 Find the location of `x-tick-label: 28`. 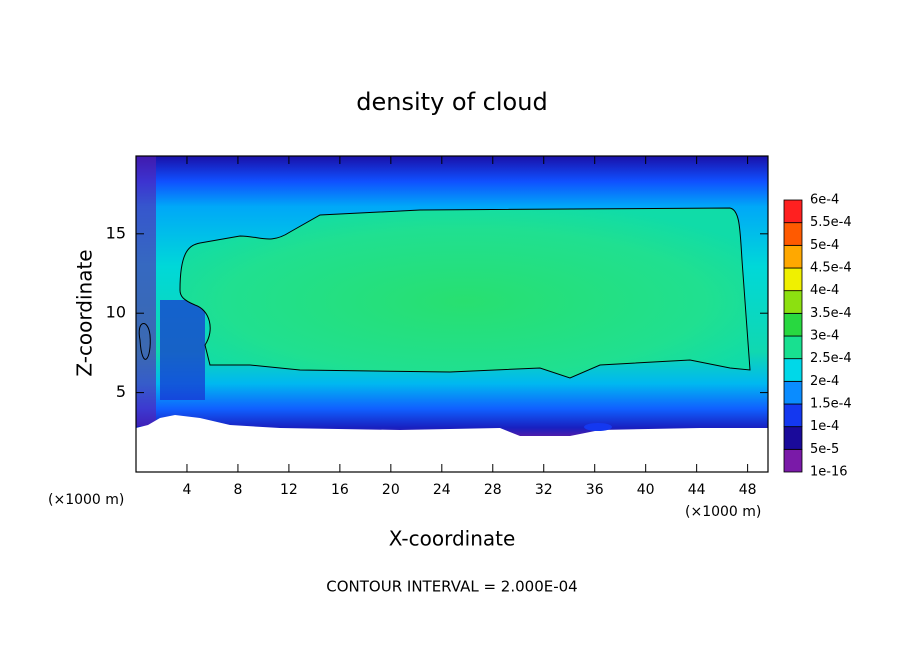

x-tick-label: 28 is located at coordinates (493, 490).